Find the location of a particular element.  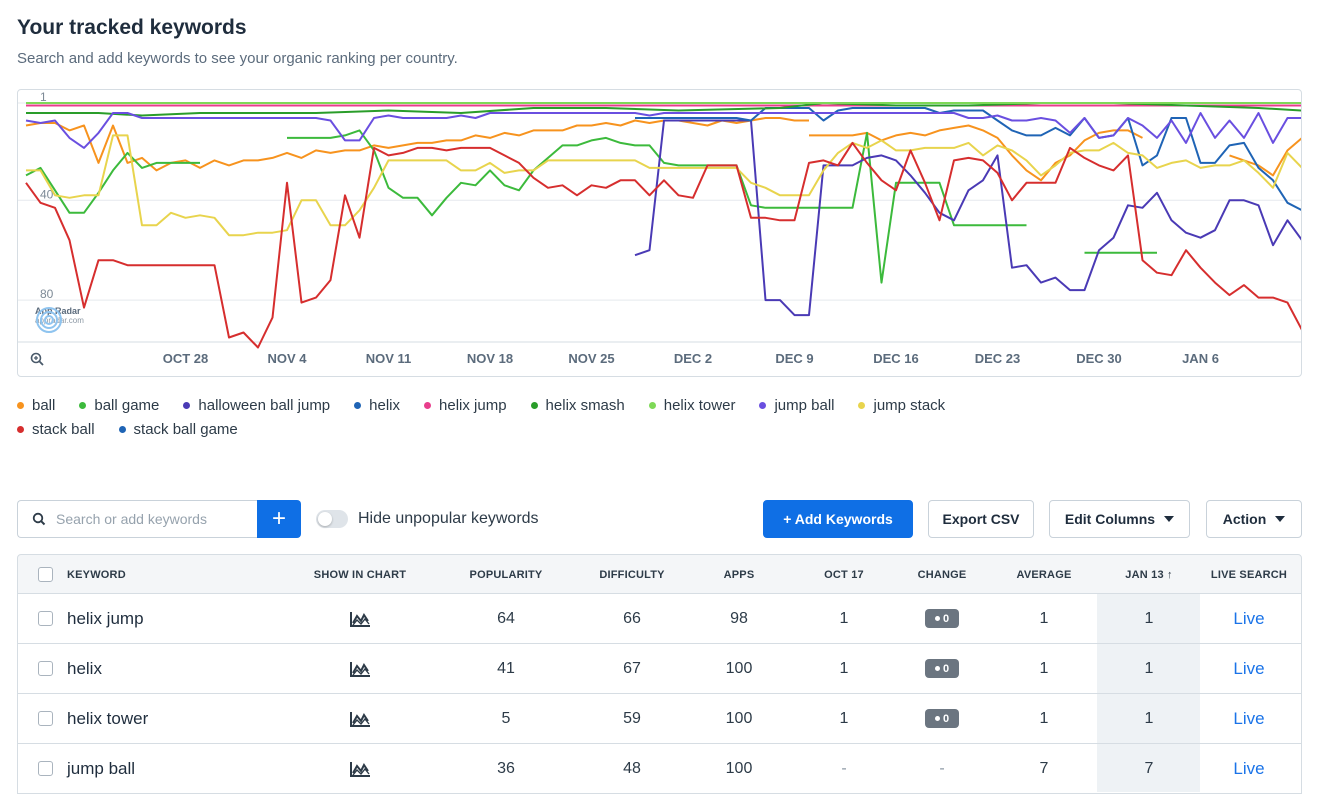

legend-item-jump-ball: jump ball is located at coordinates (796, 405).